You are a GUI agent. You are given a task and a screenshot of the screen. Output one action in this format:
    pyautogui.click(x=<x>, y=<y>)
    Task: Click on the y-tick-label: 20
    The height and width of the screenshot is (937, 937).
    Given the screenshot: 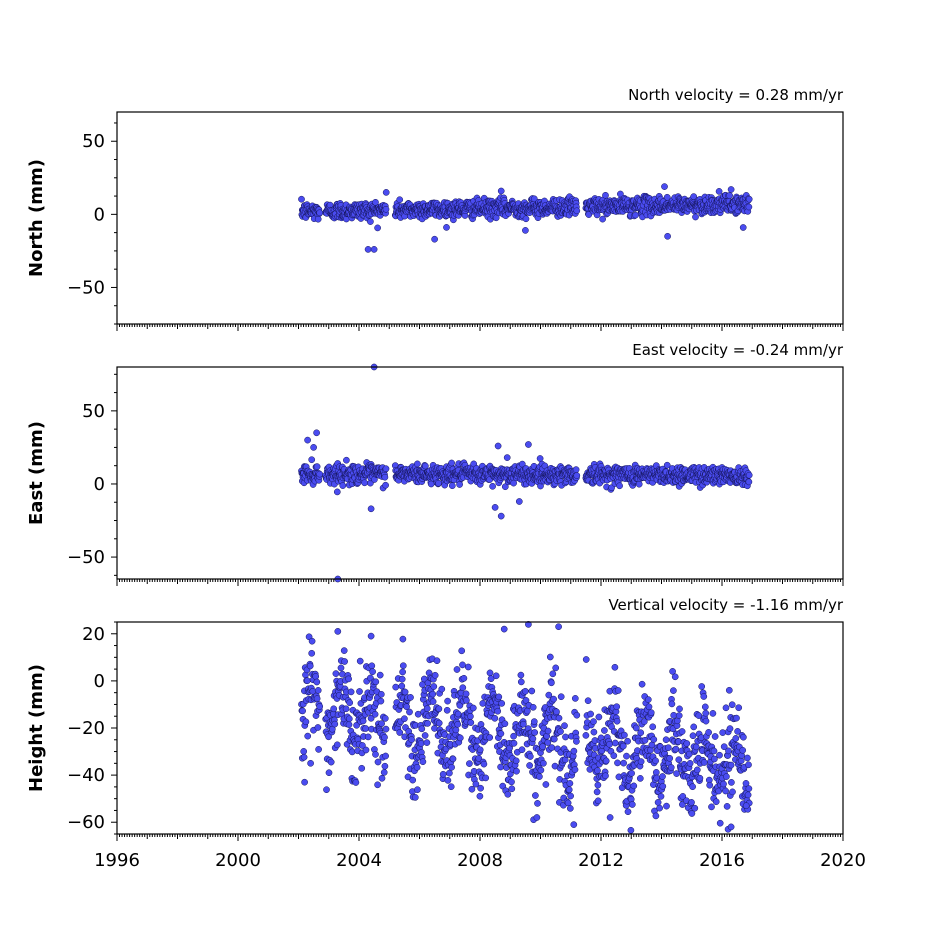 What is the action you would take?
    pyautogui.click(x=93, y=634)
    